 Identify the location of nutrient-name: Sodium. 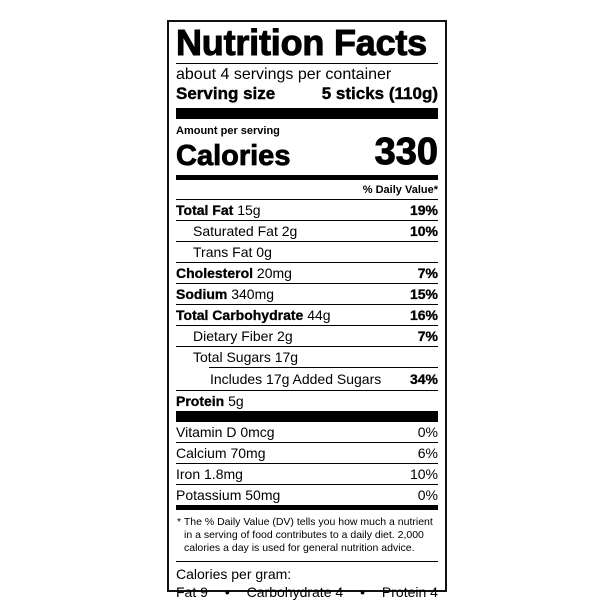
(202, 294).